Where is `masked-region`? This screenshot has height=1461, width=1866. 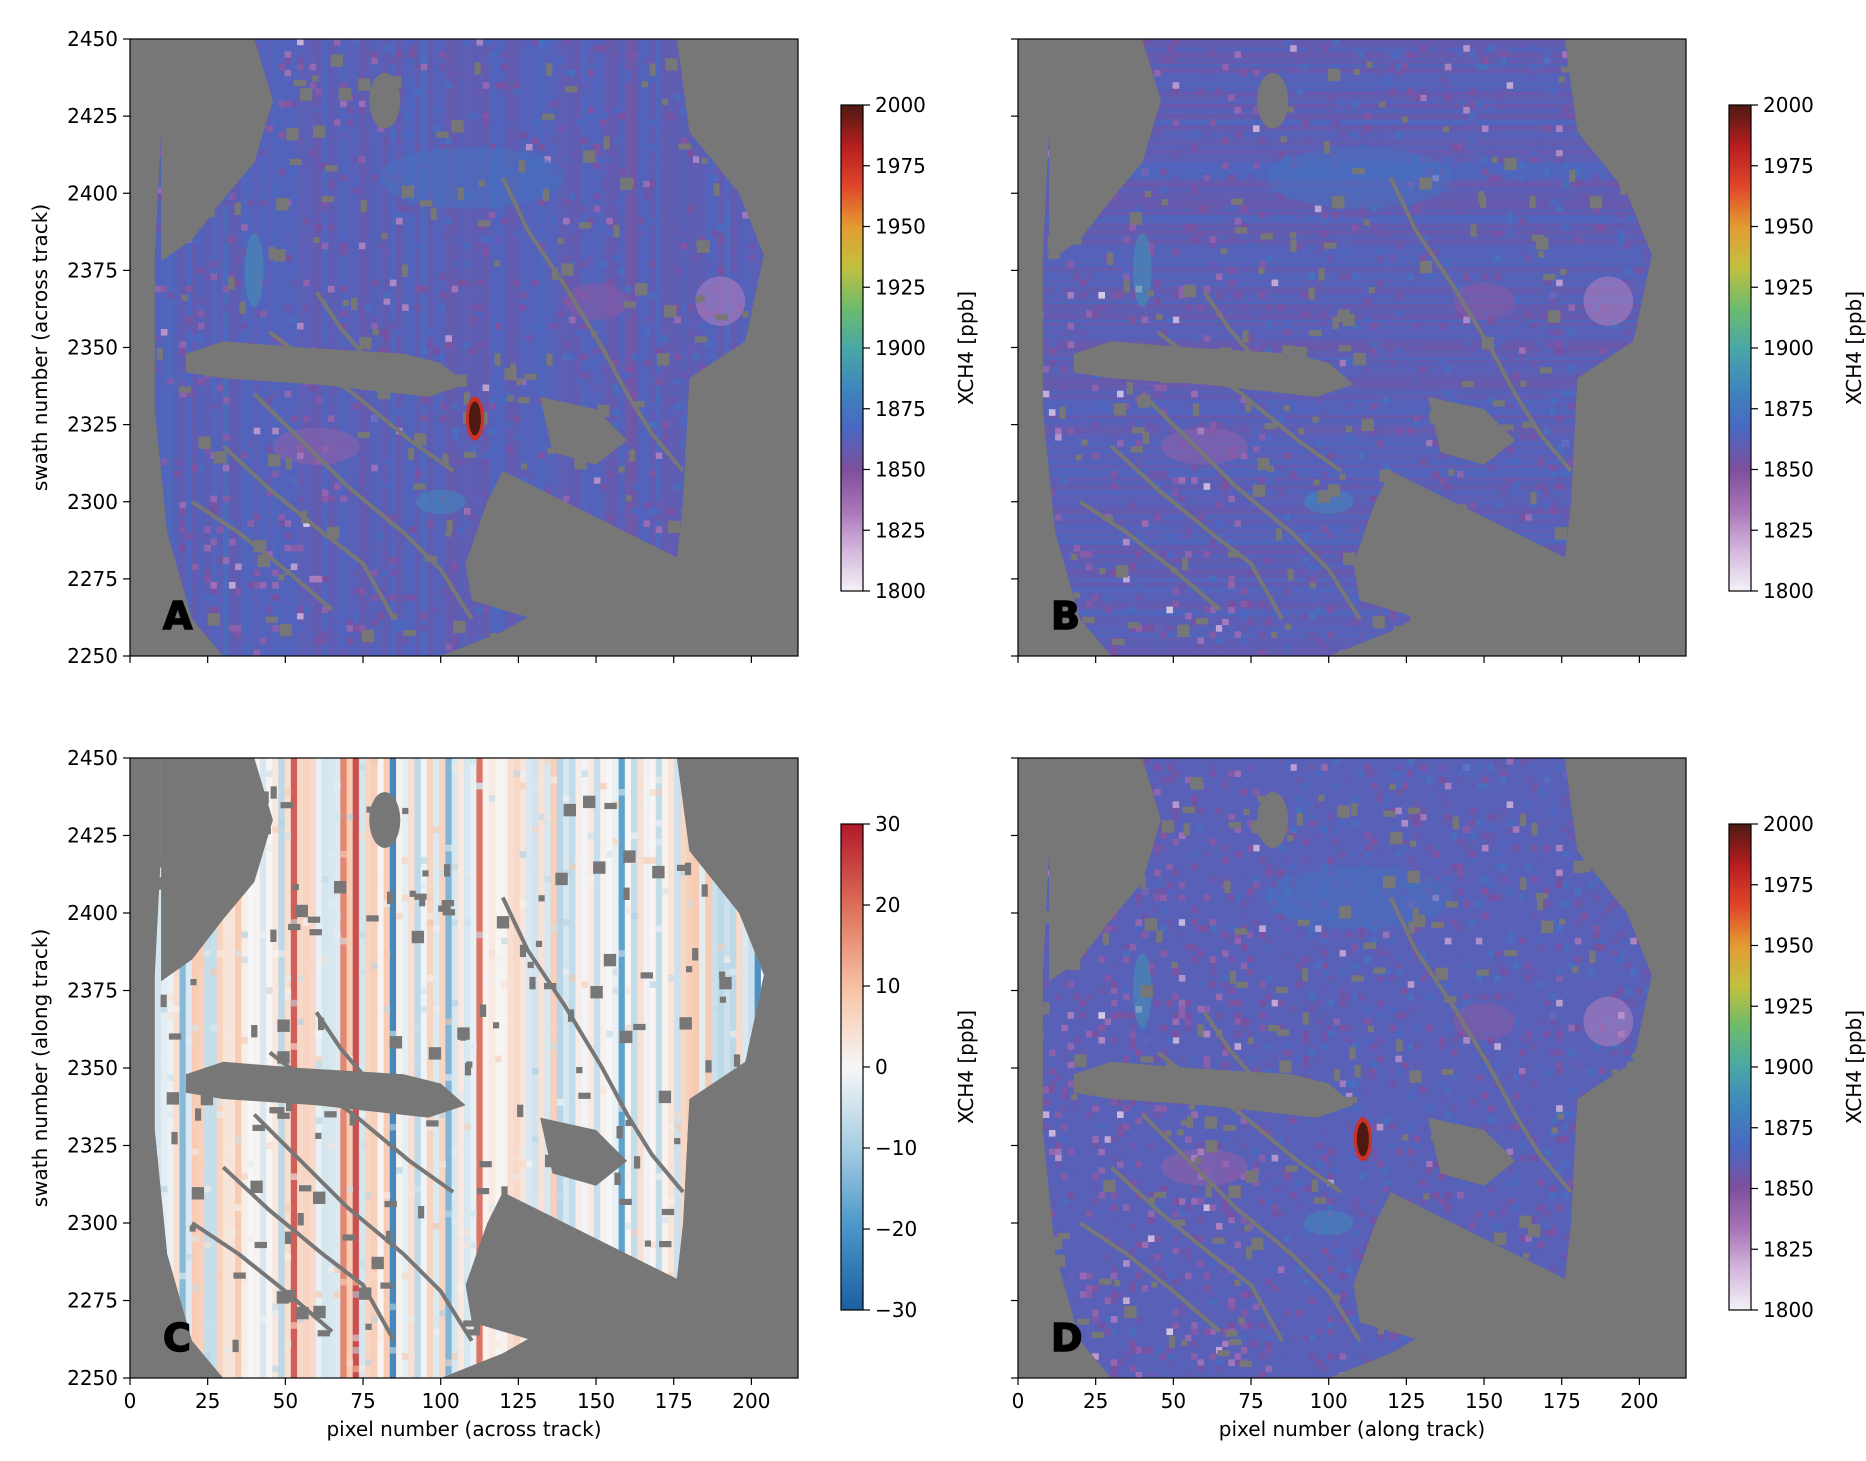
masked-region is located at coordinates (325, 369).